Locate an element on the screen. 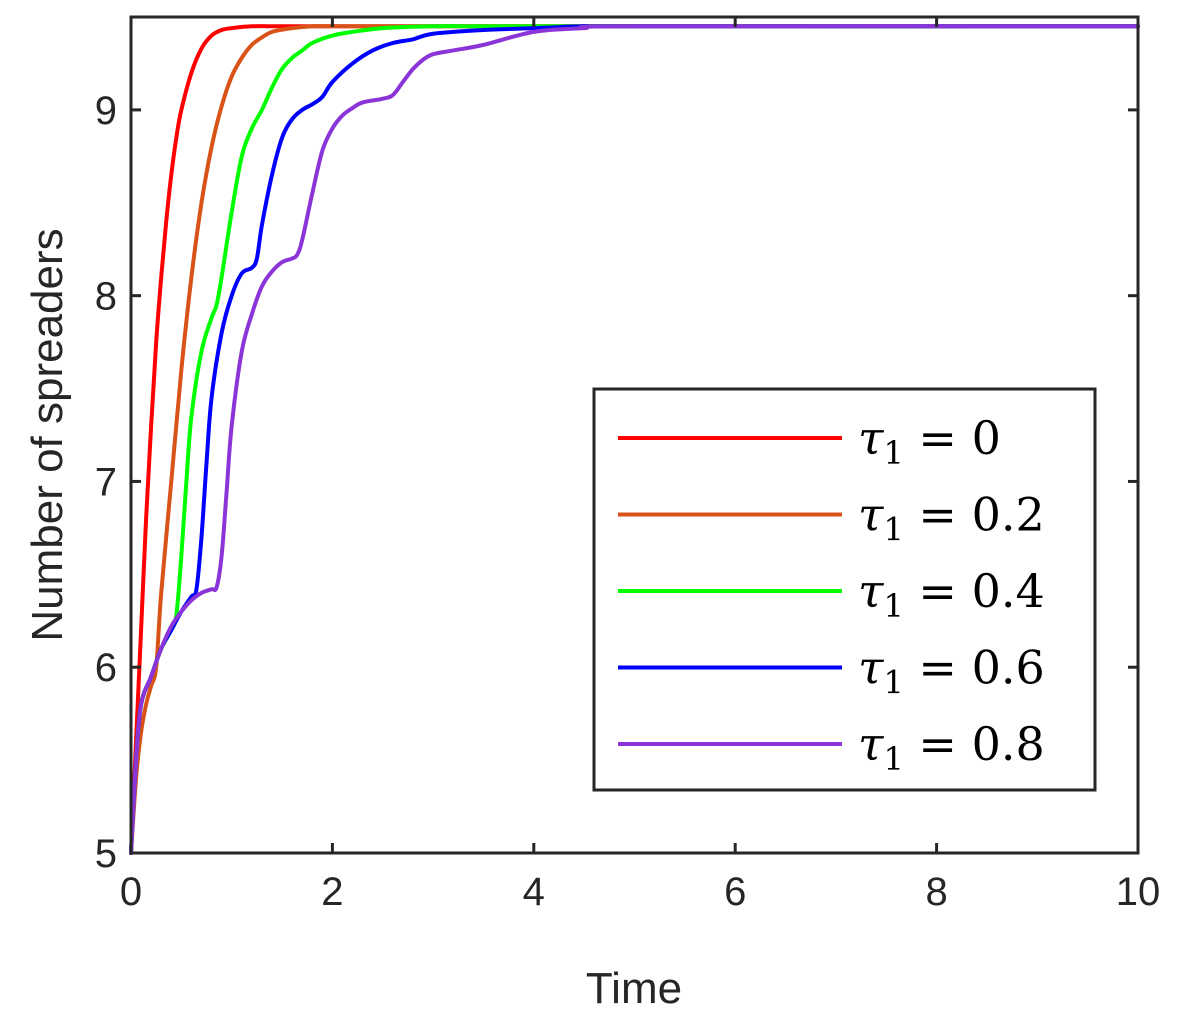 Image resolution: width=1188 pixels, height=1026 pixels. y-tick-label: 6 is located at coordinates (106, 668).